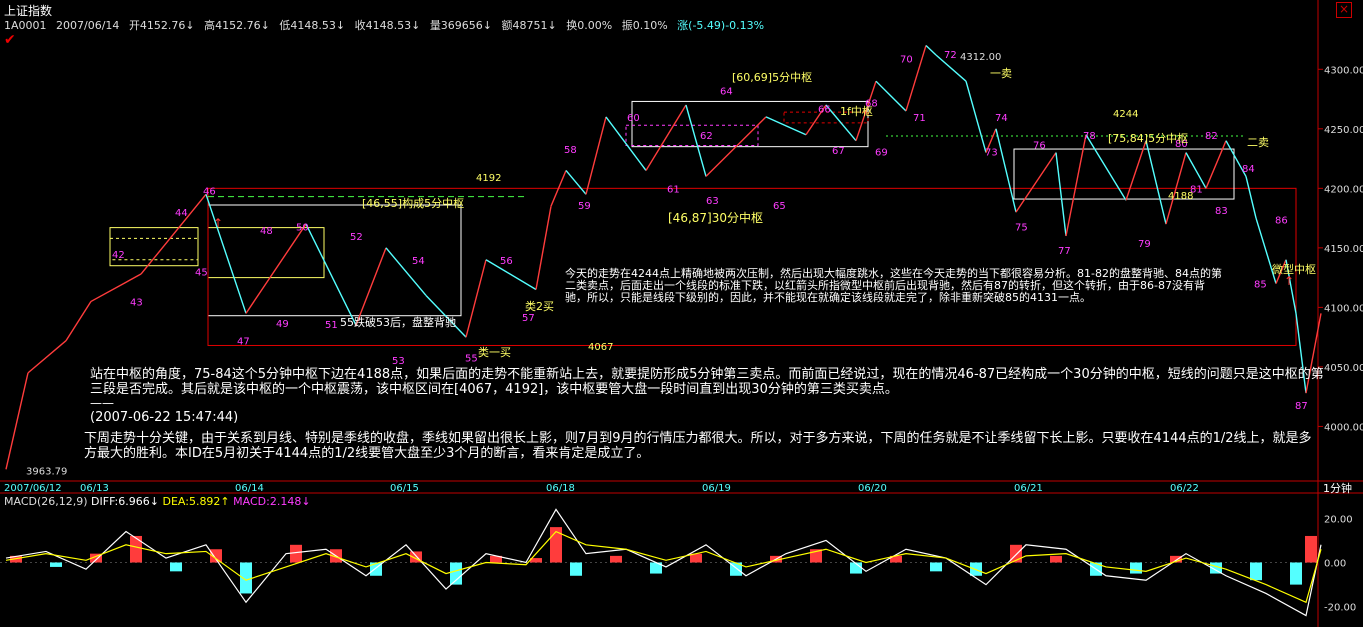 The height and width of the screenshot is (627, 1363). Describe the element at coordinates (1196, 189) in the screenshot. I see `pivot-label: 81` at that location.